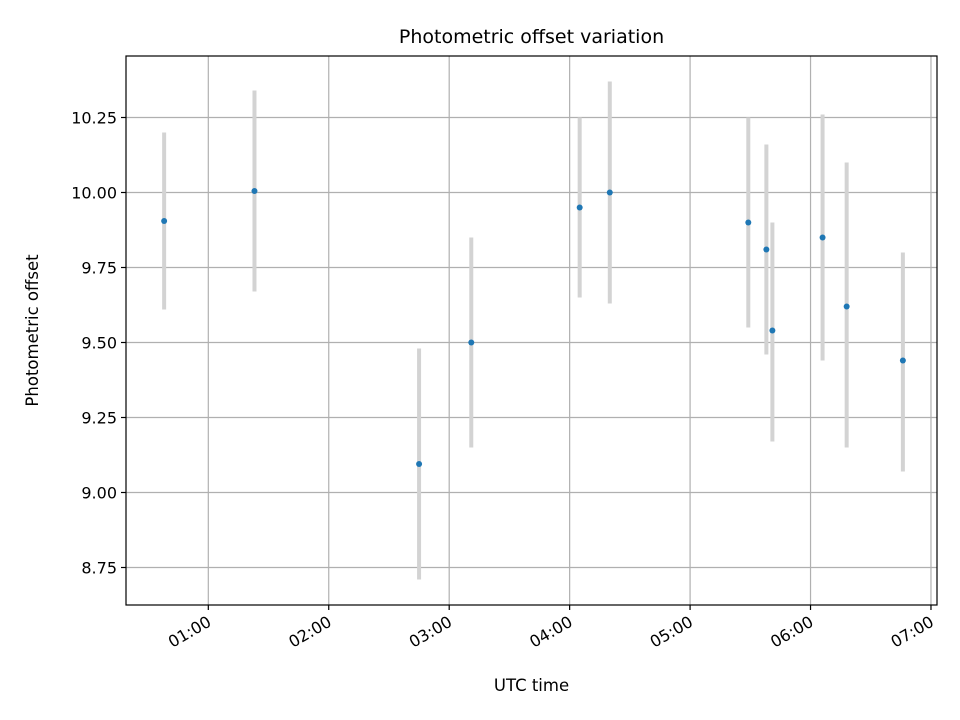 Image resolution: width=960 pixels, height=720 pixels. I want to click on y-tick-label: 9.50, so click(99, 343).